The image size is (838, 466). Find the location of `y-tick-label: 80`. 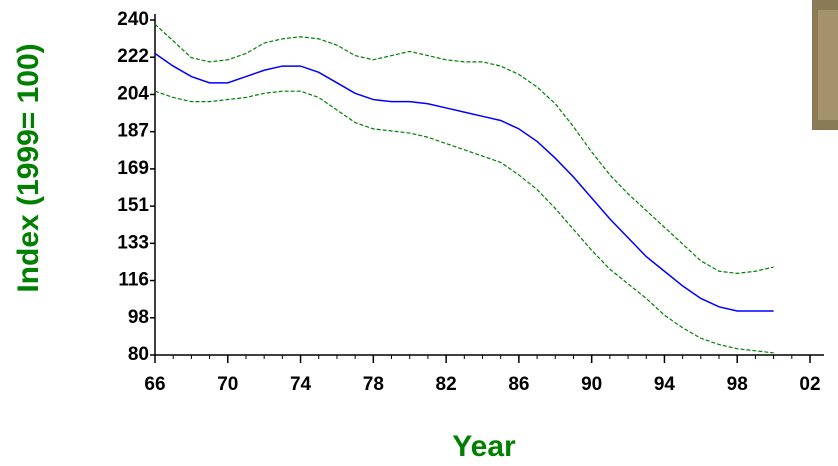

y-tick-label: 80 is located at coordinates (138, 354).